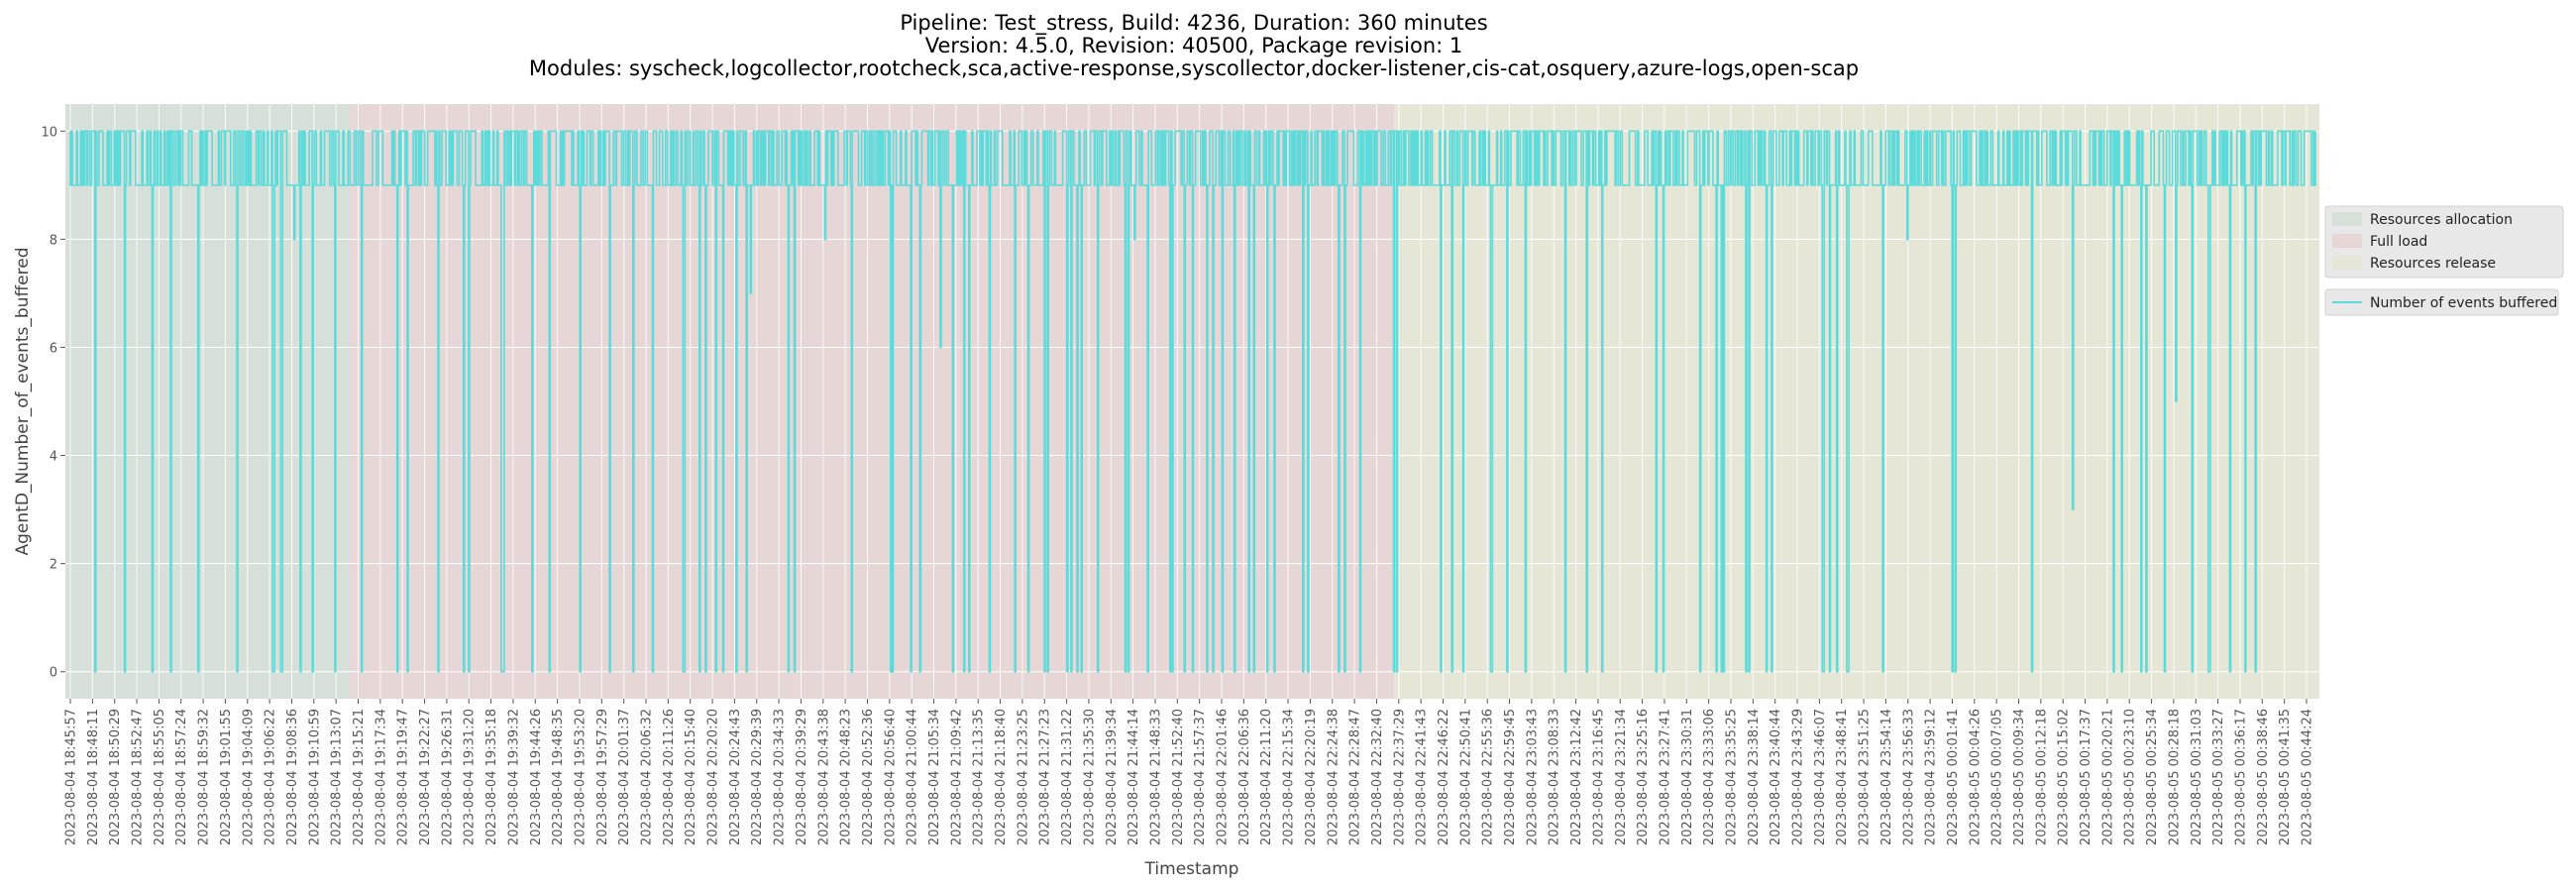 The width and height of the screenshot is (2576, 892). I want to click on x-tick-label: 2023-08-04 23:08:33, so click(1555, 777).